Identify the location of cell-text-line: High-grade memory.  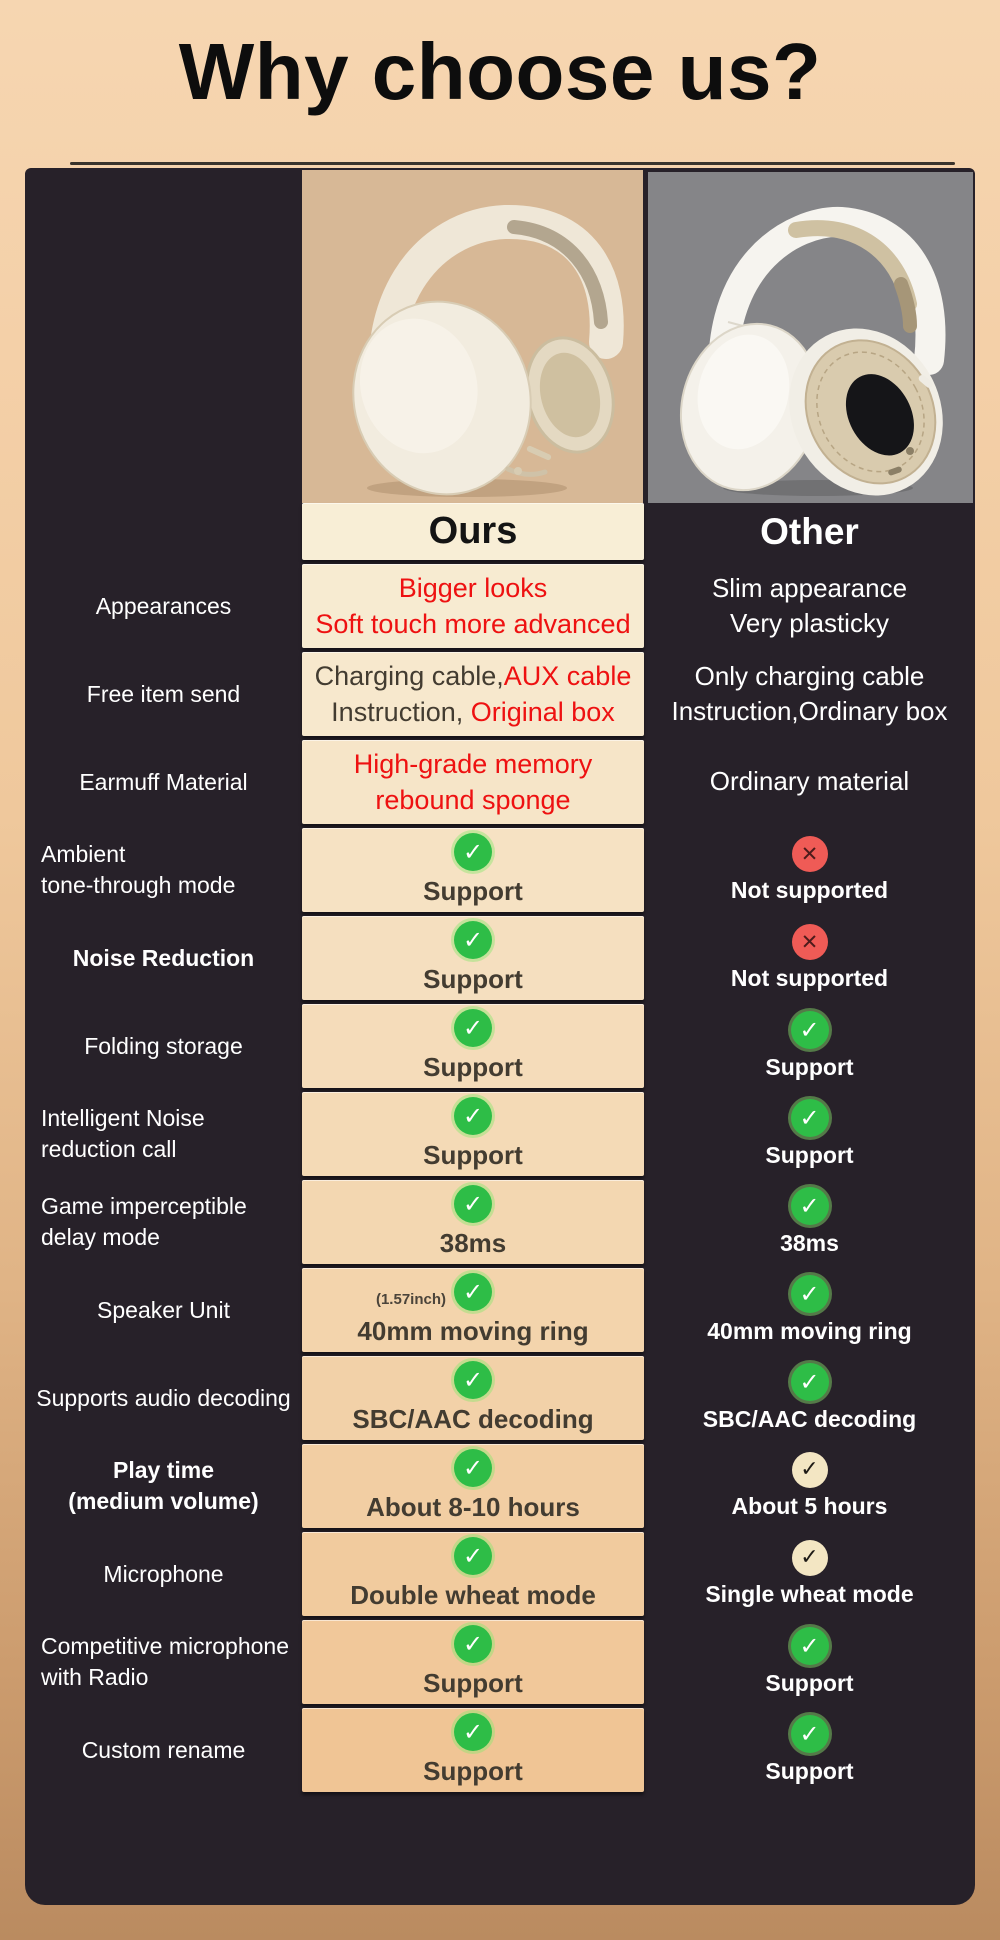
(473, 763).